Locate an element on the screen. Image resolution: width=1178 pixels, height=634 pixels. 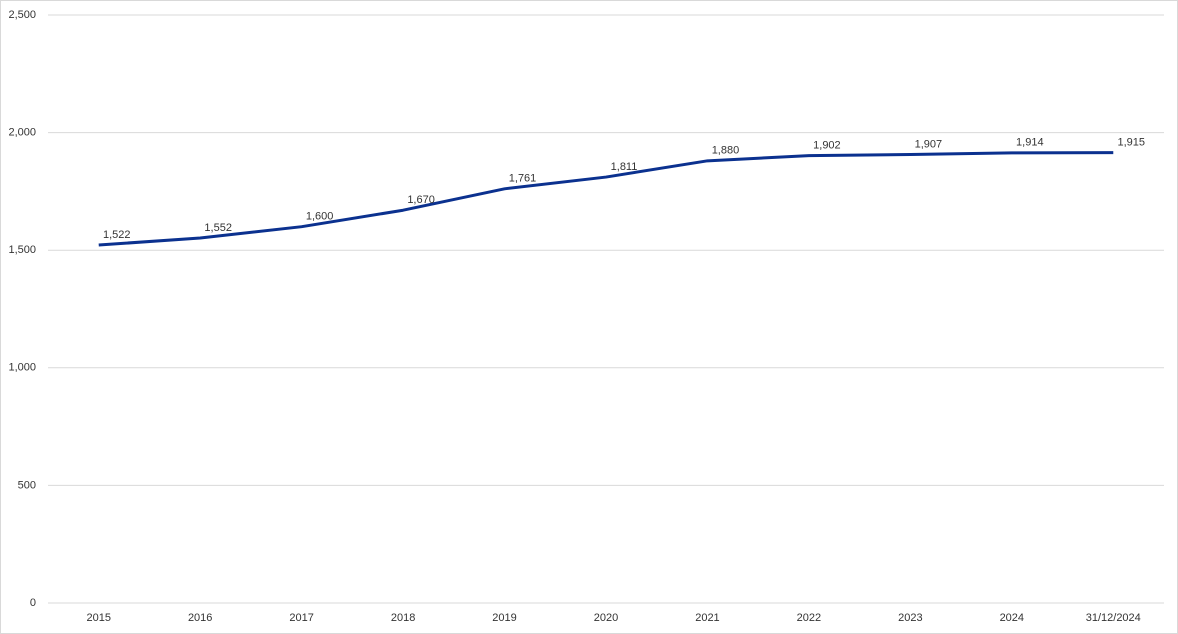
data-label: 1,811 is located at coordinates (624, 167).